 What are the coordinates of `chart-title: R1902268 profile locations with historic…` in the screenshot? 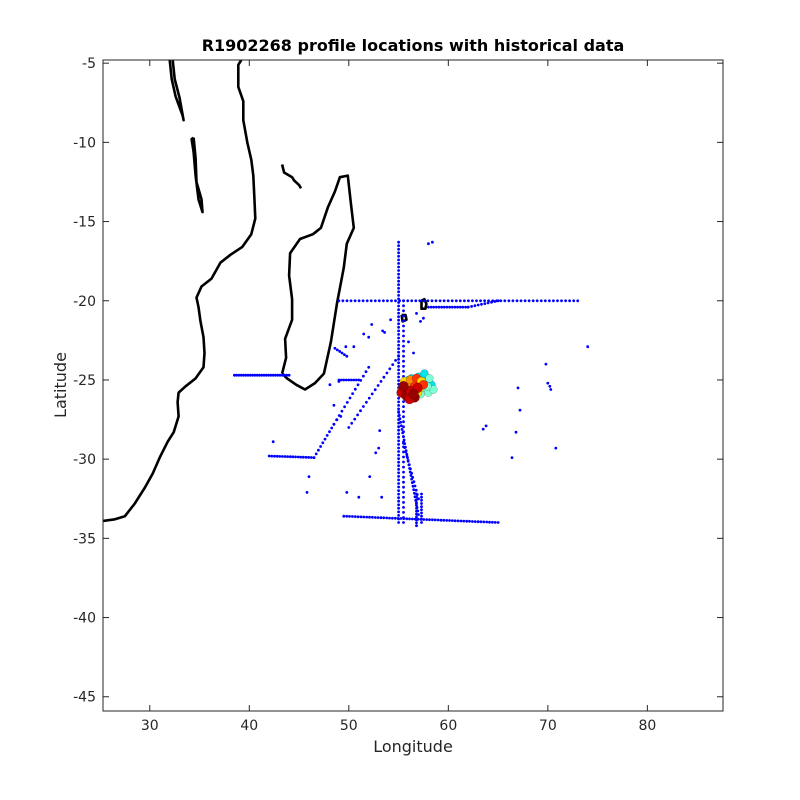 It's located at (413, 45).